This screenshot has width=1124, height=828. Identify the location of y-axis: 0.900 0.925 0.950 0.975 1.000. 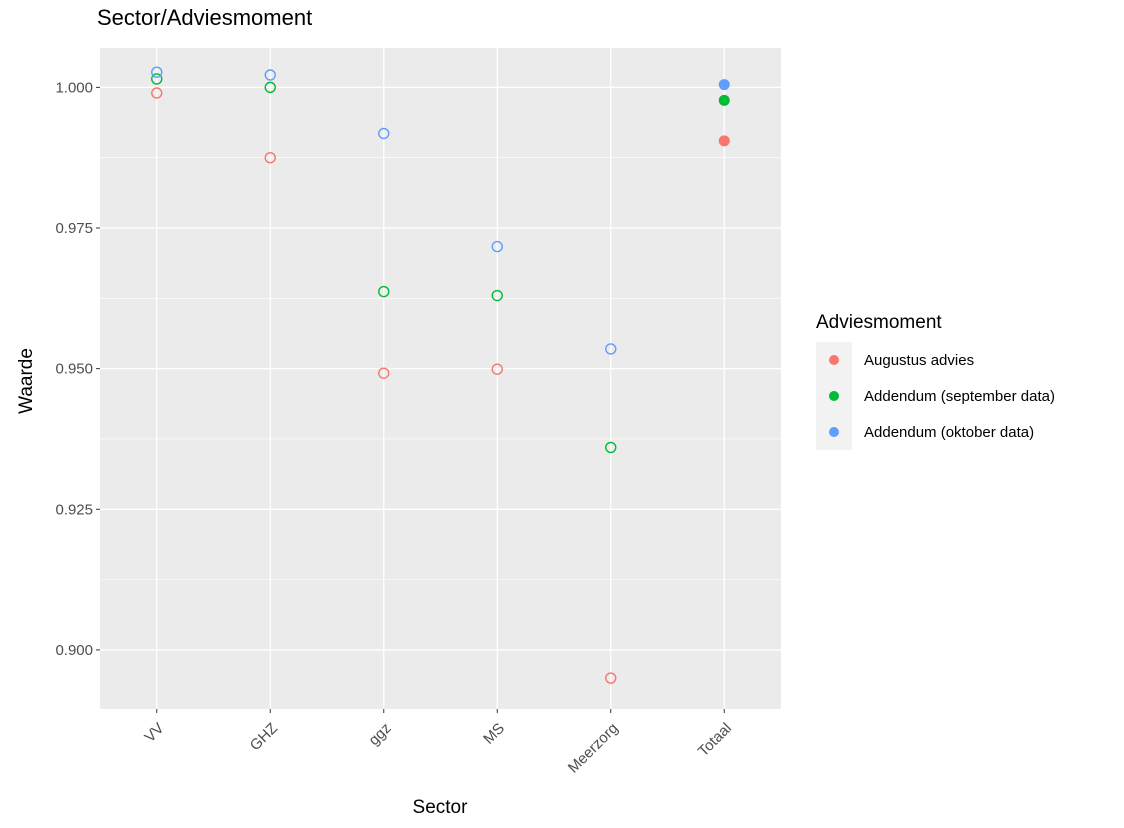
(77, 369).